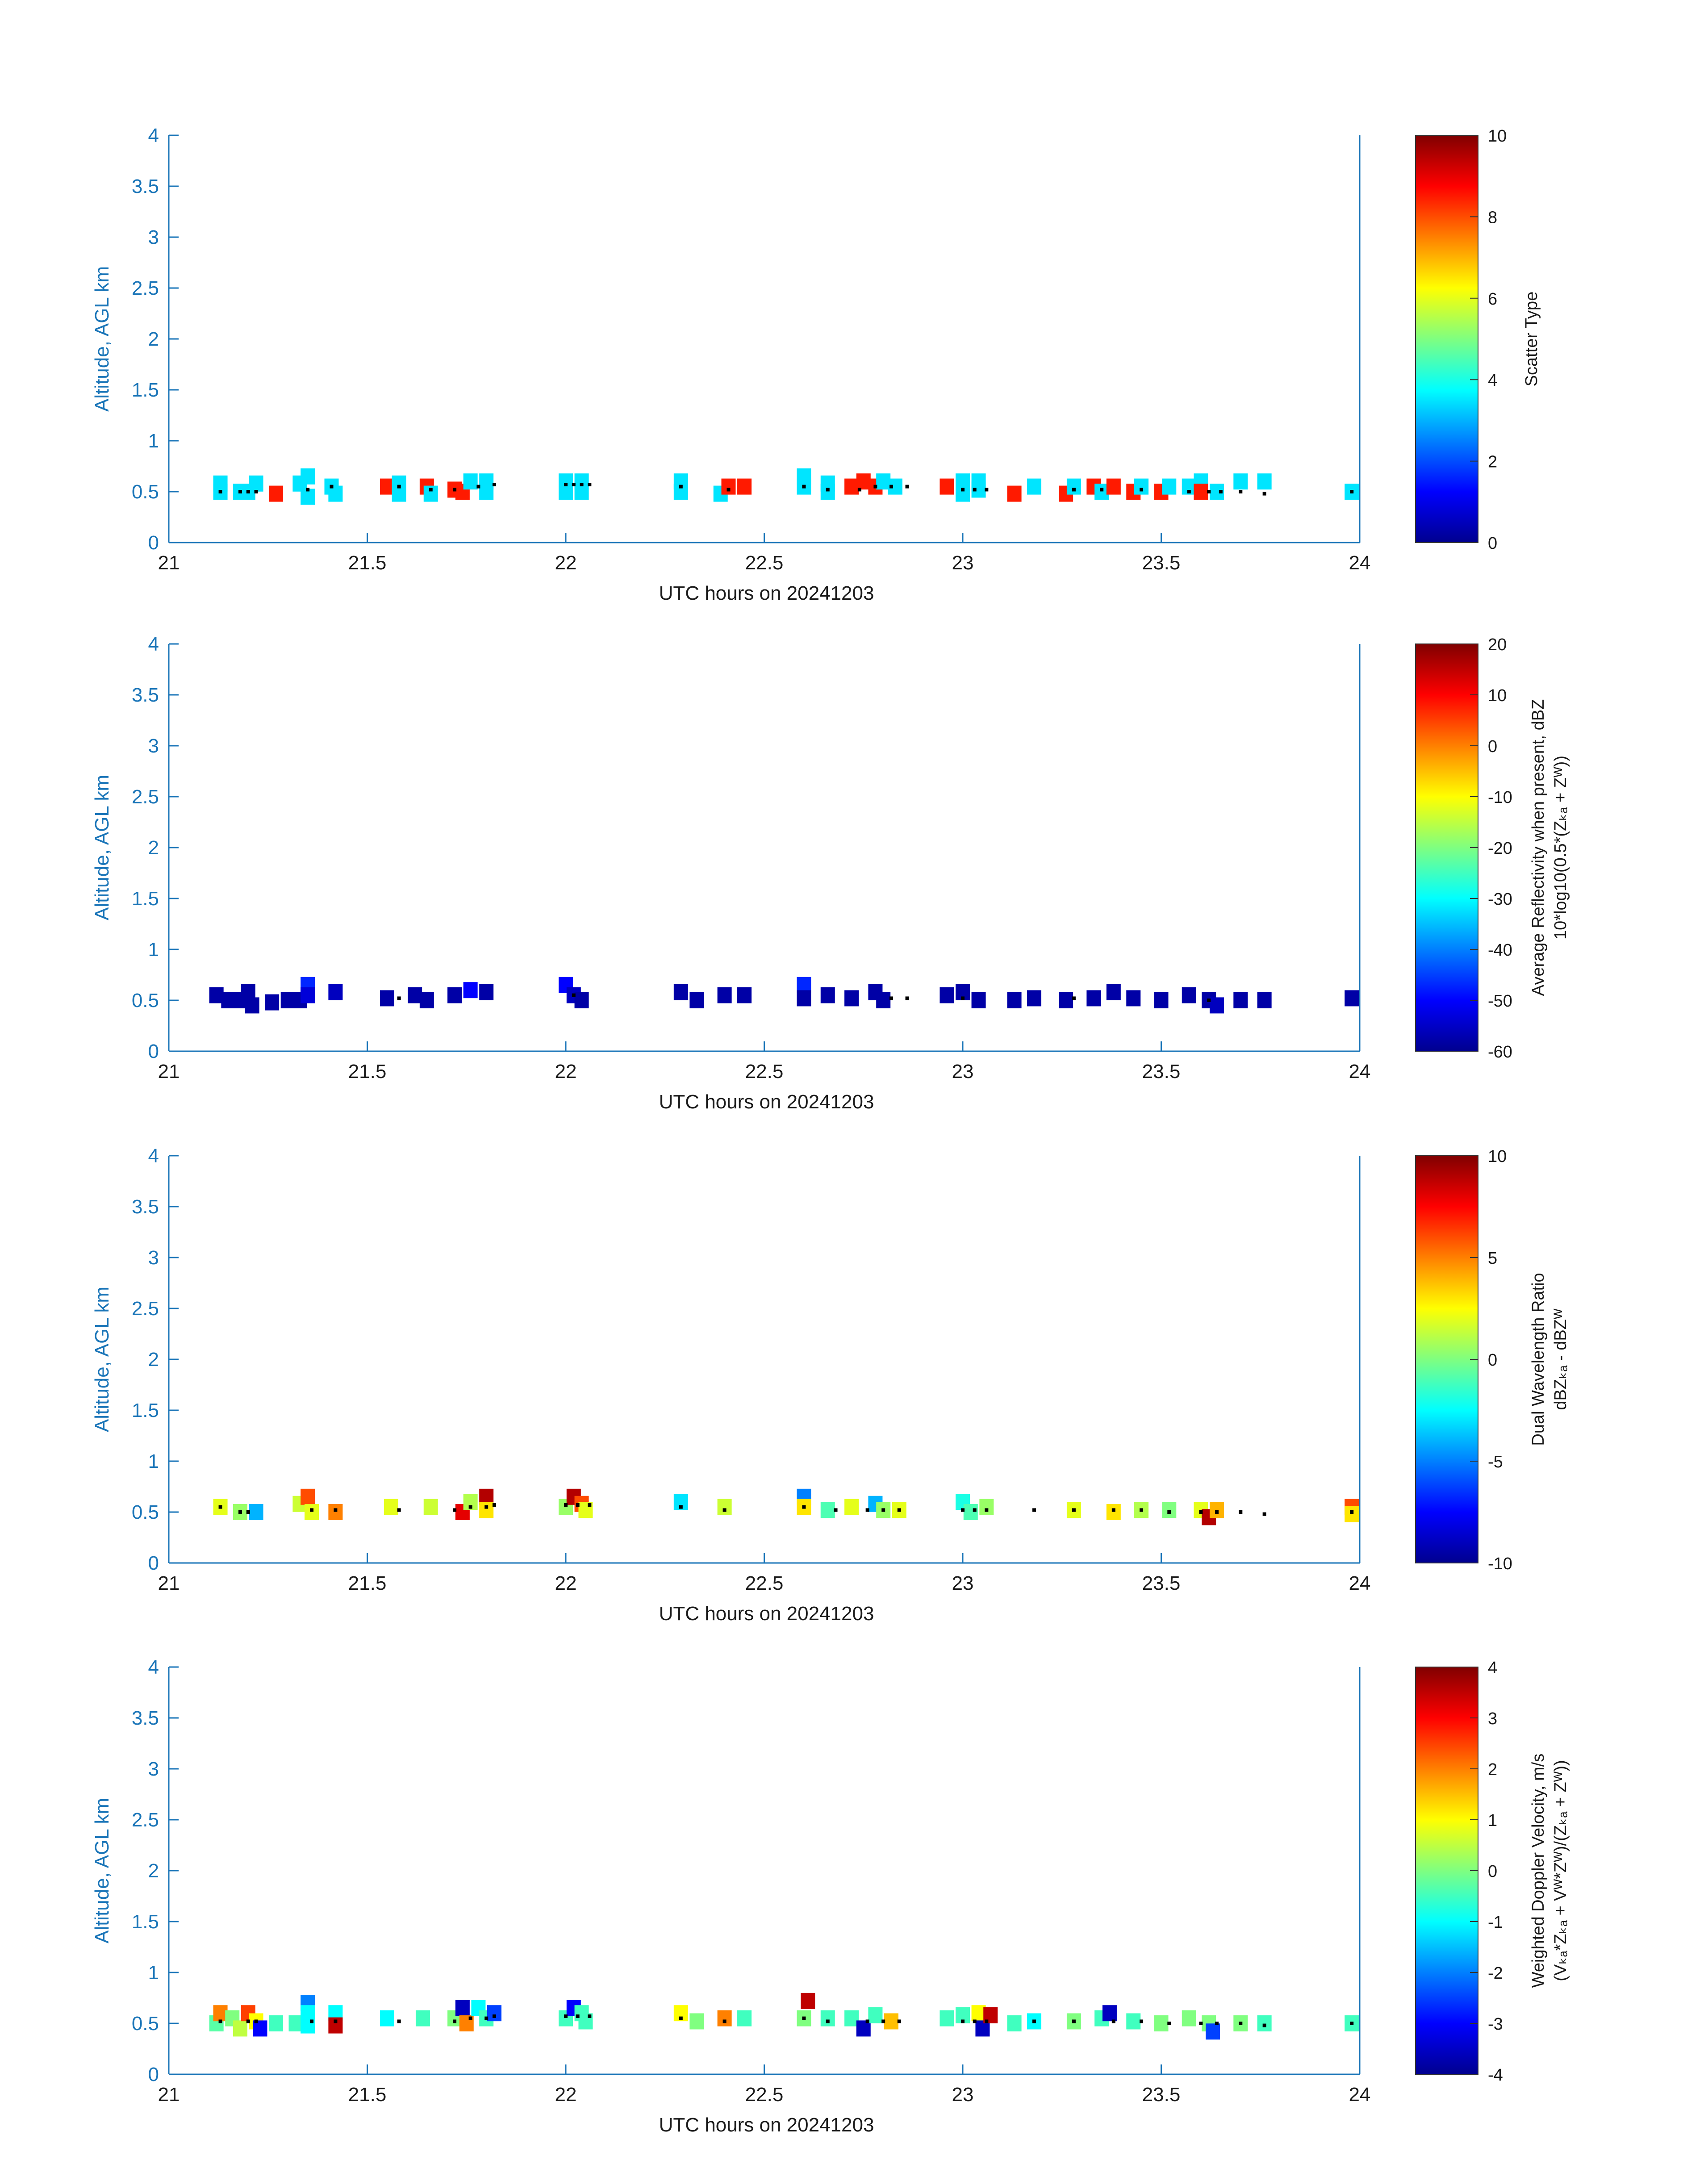 This screenshot has height=2177, width=1708. I want to click on colorbar-tick-label: 0, so click(1492, 1871).